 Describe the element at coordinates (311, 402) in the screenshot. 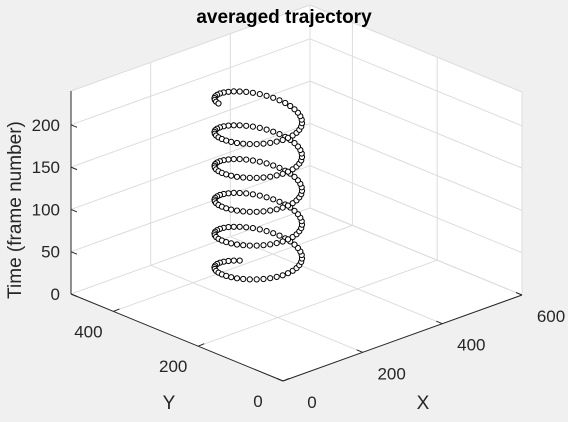

I see `x-tick-label: 0` at that location.